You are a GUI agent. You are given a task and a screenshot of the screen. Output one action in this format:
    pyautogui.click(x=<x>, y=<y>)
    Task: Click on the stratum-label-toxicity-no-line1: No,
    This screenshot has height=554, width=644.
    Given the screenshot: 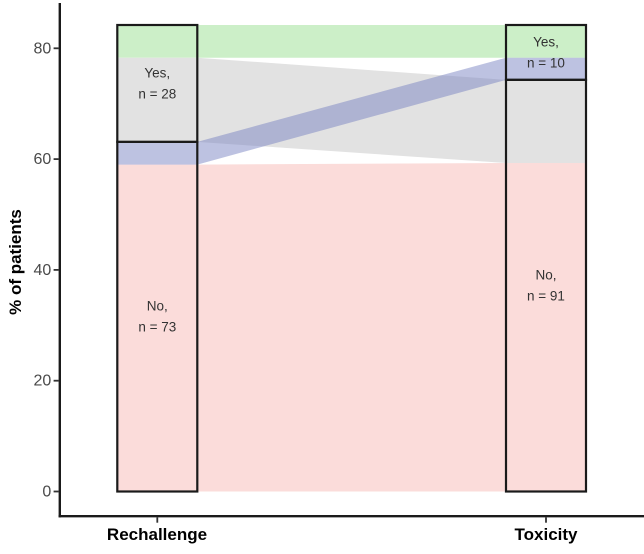 What is the action you would take?
    pyautogui.click(x=545, y=275)
    